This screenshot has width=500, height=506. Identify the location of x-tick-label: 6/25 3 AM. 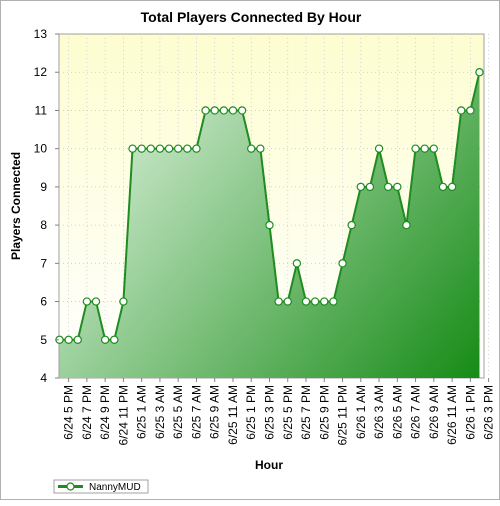
(160, 412).